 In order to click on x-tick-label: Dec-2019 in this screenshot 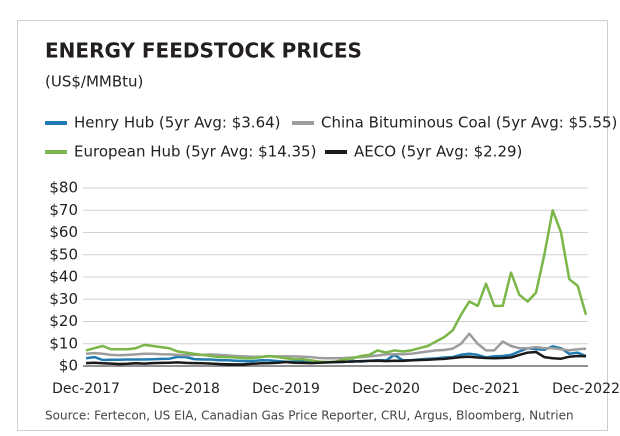, I will do `click(286, 389)`.